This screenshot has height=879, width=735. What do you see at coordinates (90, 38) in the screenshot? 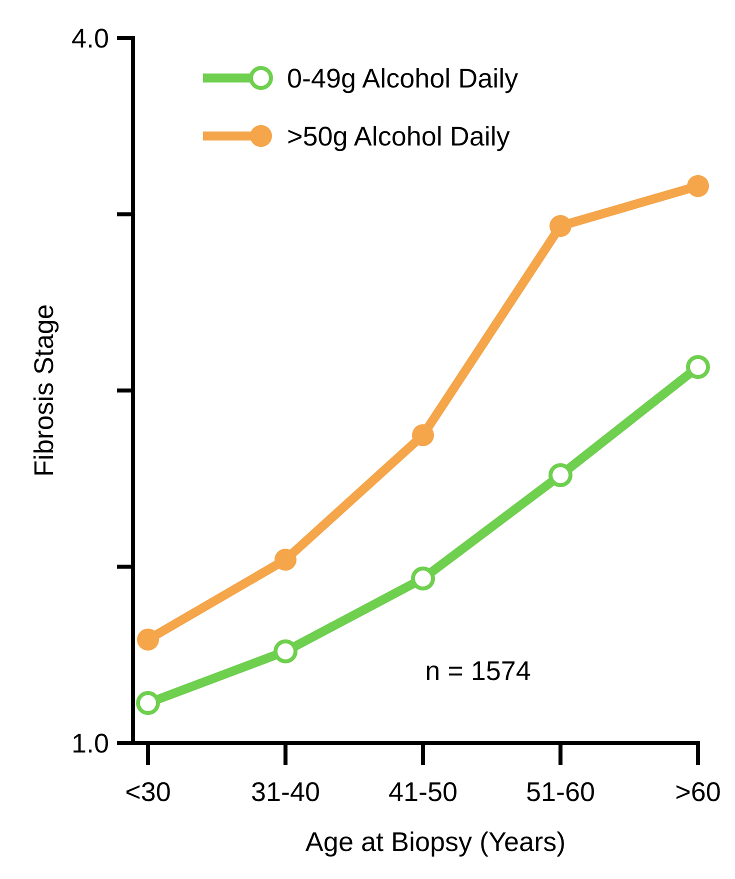
I see `y-tick-label: 4.0` at bounding box center [90, 38].